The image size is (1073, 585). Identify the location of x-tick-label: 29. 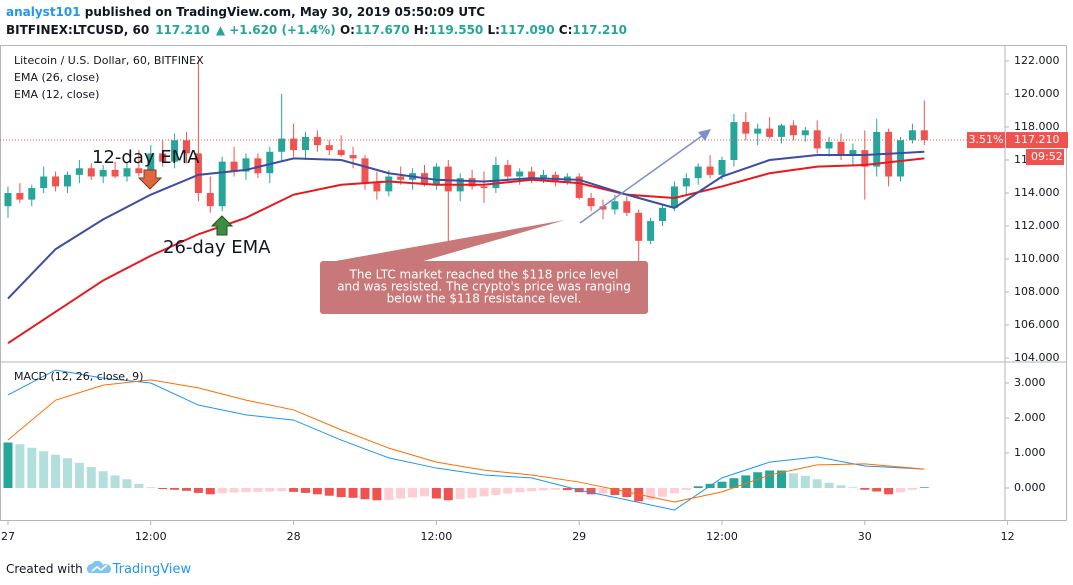
(579, 536).